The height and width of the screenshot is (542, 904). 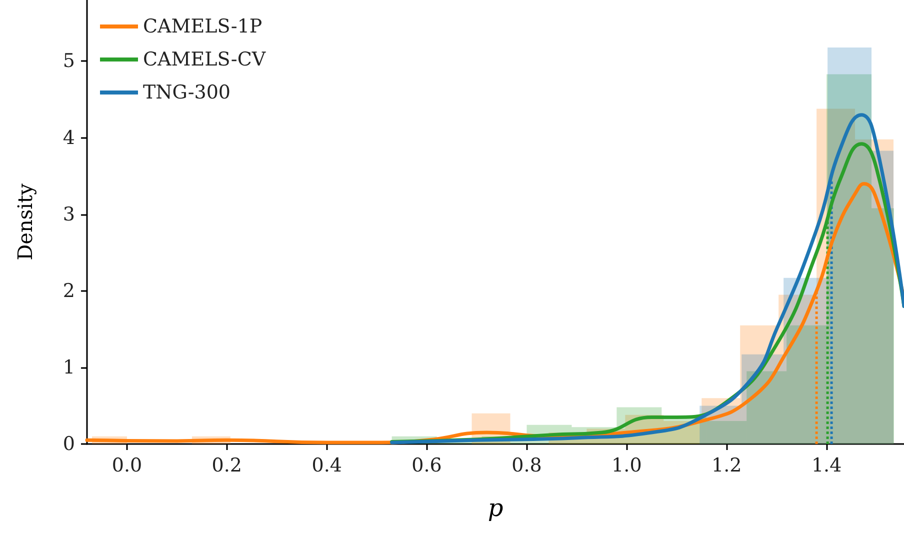 What do you see at coordinates (68, 214) in the screenshot?
I see `y-tick-label: 3` at bounding box center [68, 214].